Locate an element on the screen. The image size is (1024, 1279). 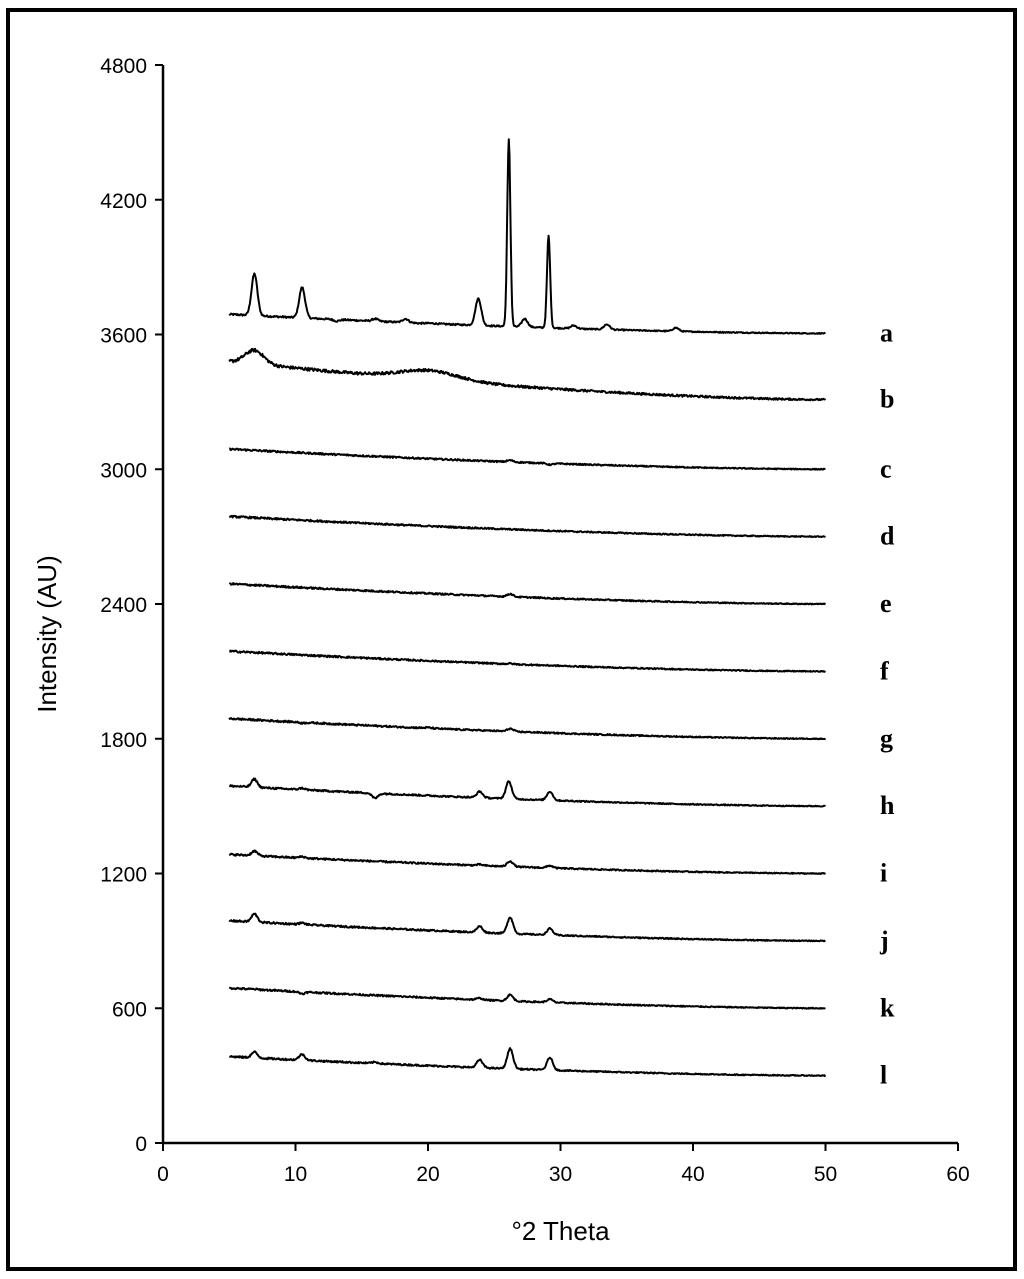
series-l-pattern is located at coordinates (527, 1062).